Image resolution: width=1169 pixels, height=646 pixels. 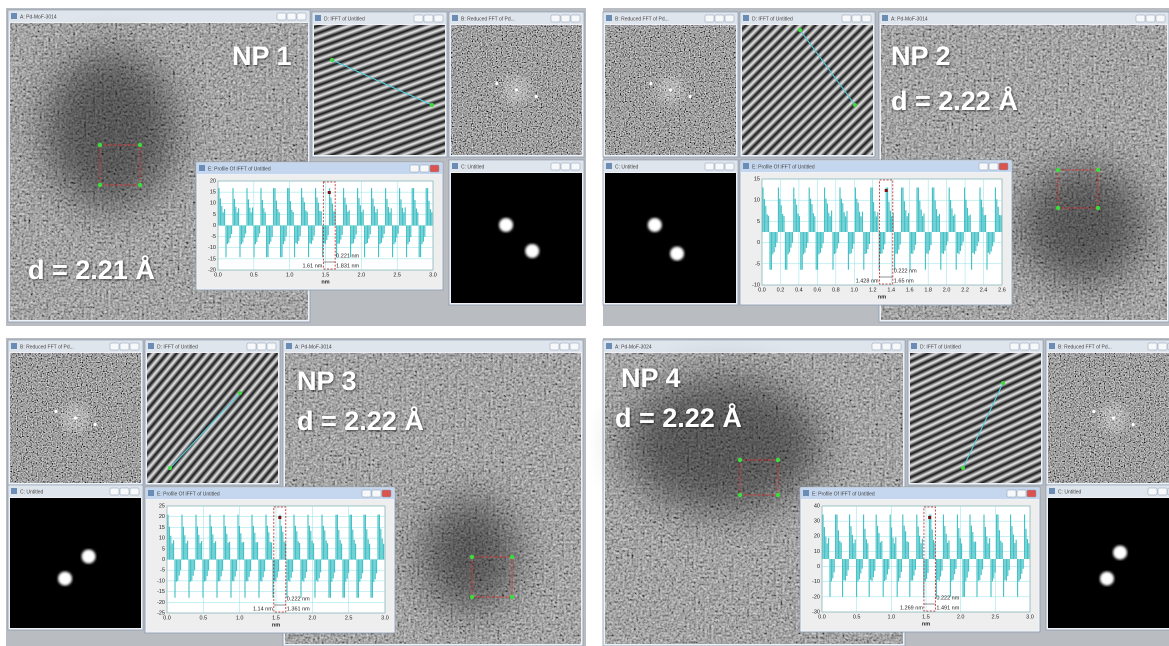 I want to click on y-tick-label: 0, so click(x=163, y=560).